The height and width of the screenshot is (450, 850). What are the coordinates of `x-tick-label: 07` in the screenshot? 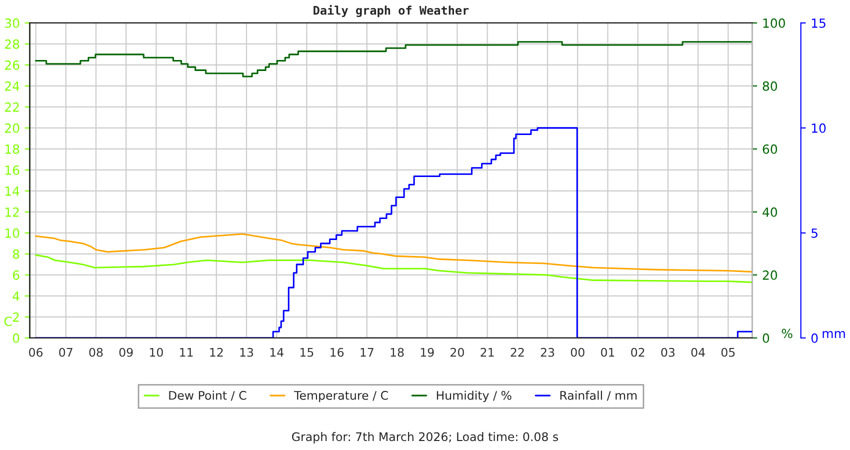 It's located at (65, 352).